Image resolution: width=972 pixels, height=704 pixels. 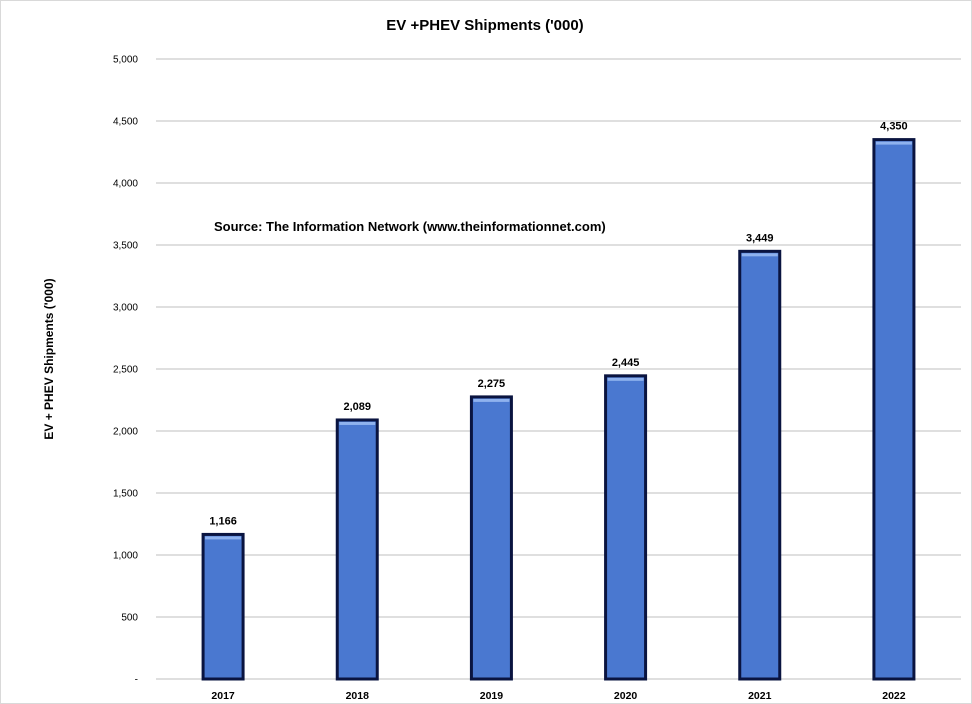 I want to click on x-tick-label: 2019, so click(x=492, y=696).